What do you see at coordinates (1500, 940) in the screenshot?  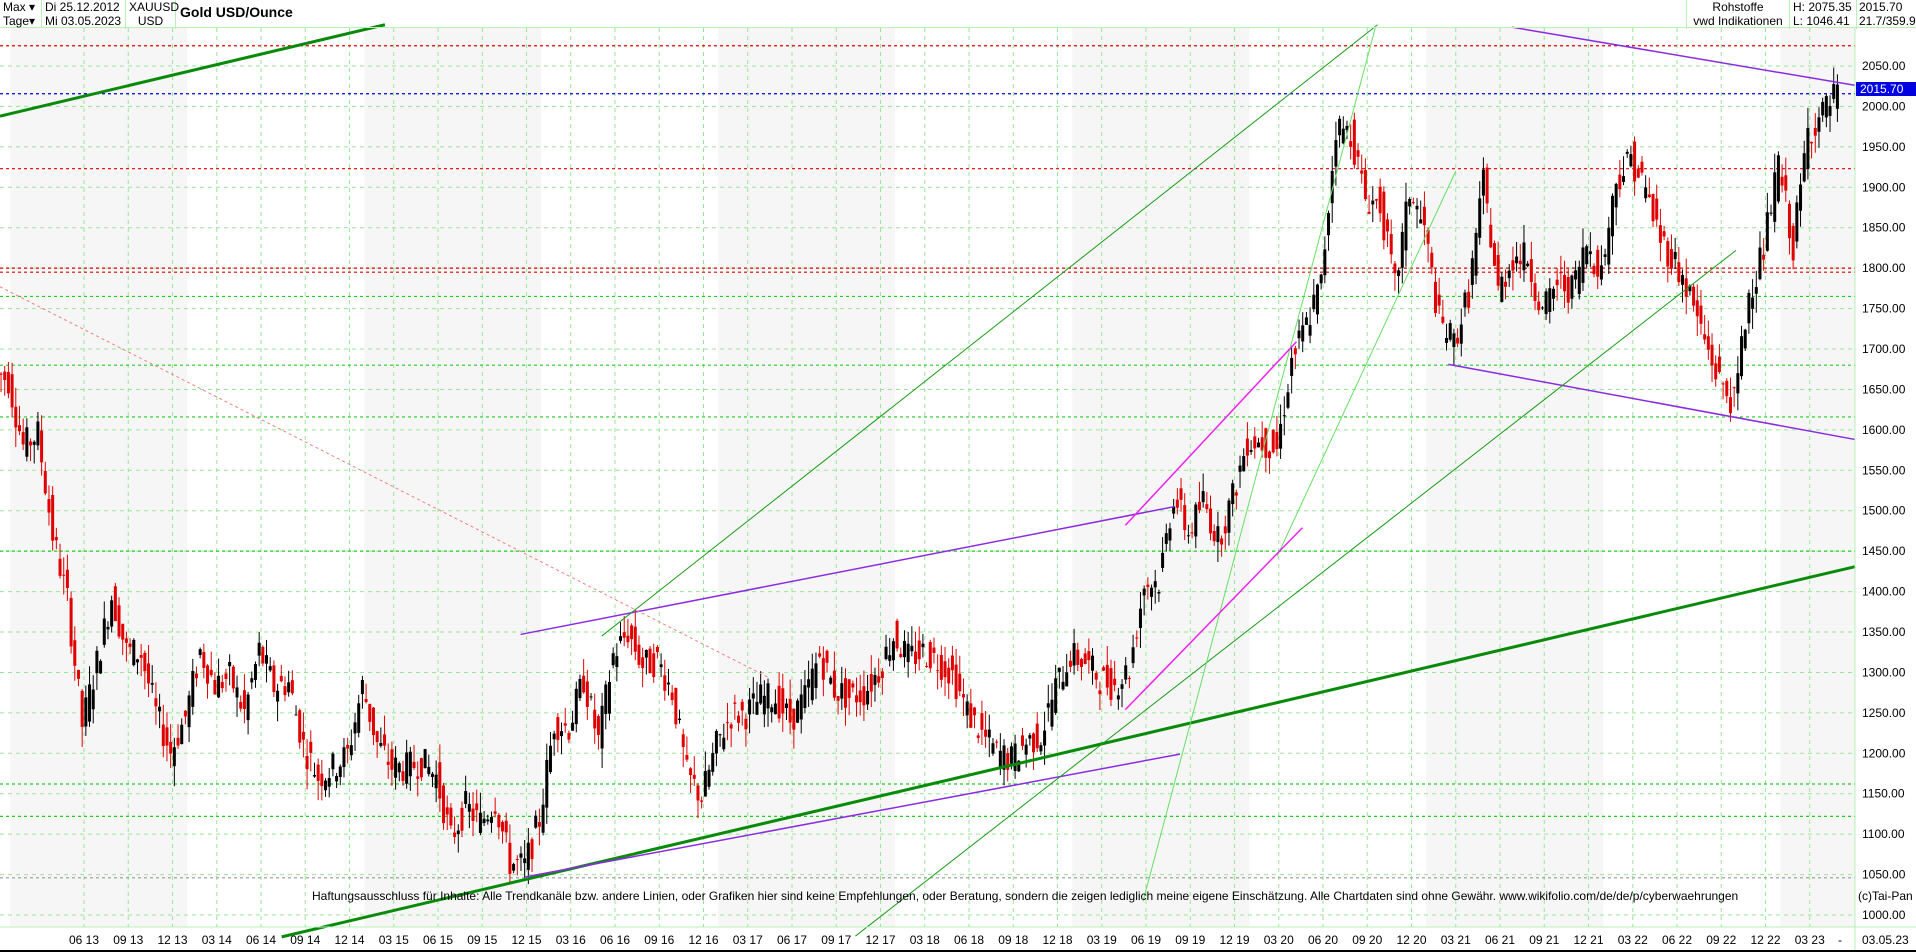 I see `x-tick-label: 06 21` at bounding box center [1500, 940].